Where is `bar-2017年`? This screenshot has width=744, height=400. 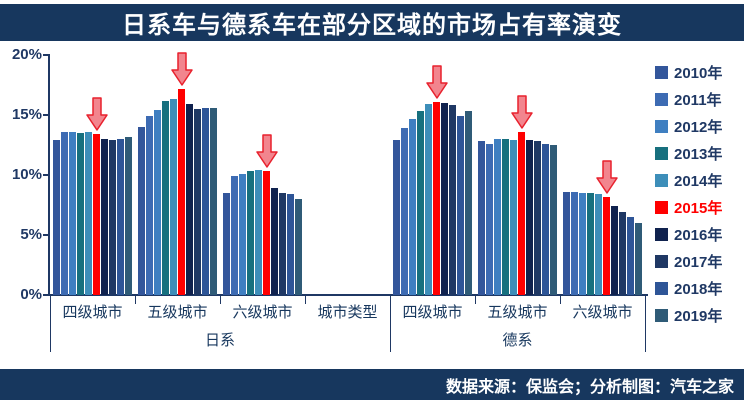
bar-2017年 is located at coordinates (452, 200).